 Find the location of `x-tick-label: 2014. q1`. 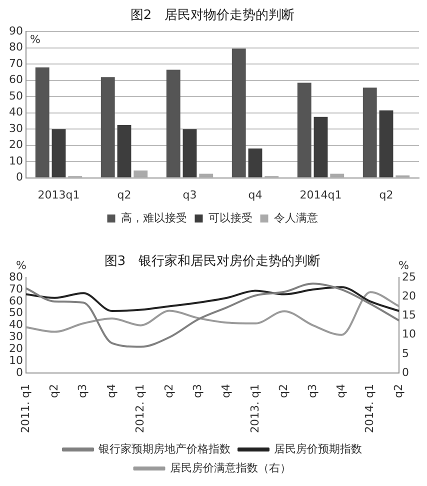

x-tick-label: 2014. q1 is located at coordinates (369, 408).